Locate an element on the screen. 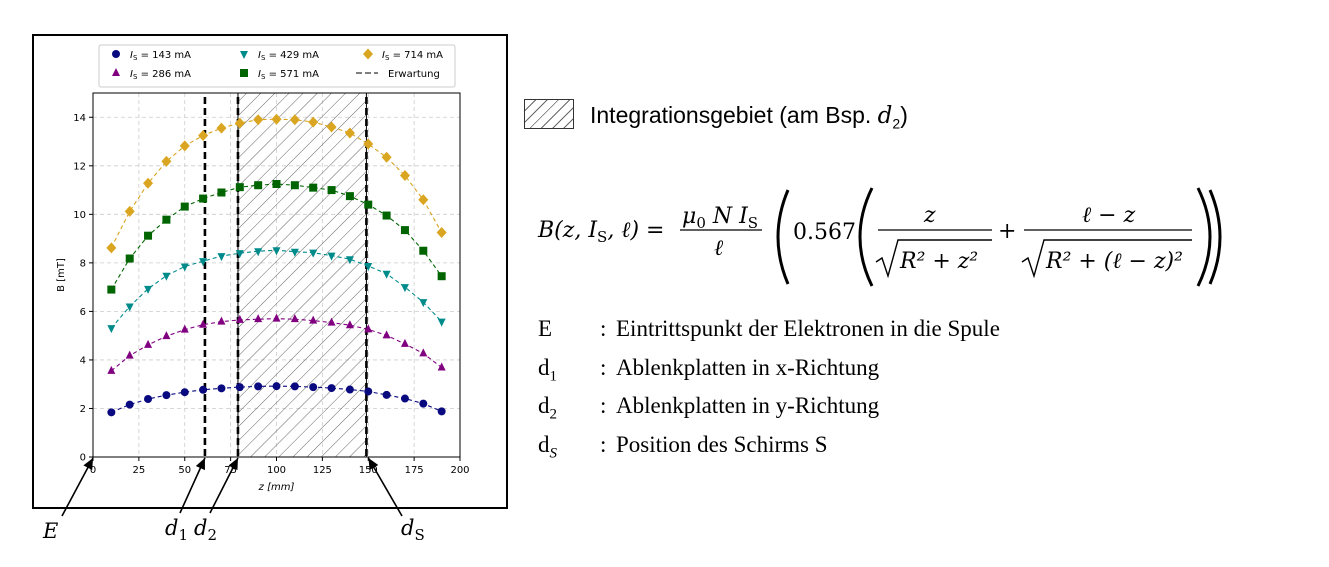 The image size is (1329, 567). x-axis-label: z [mm] is located at coordinates (276, 487).